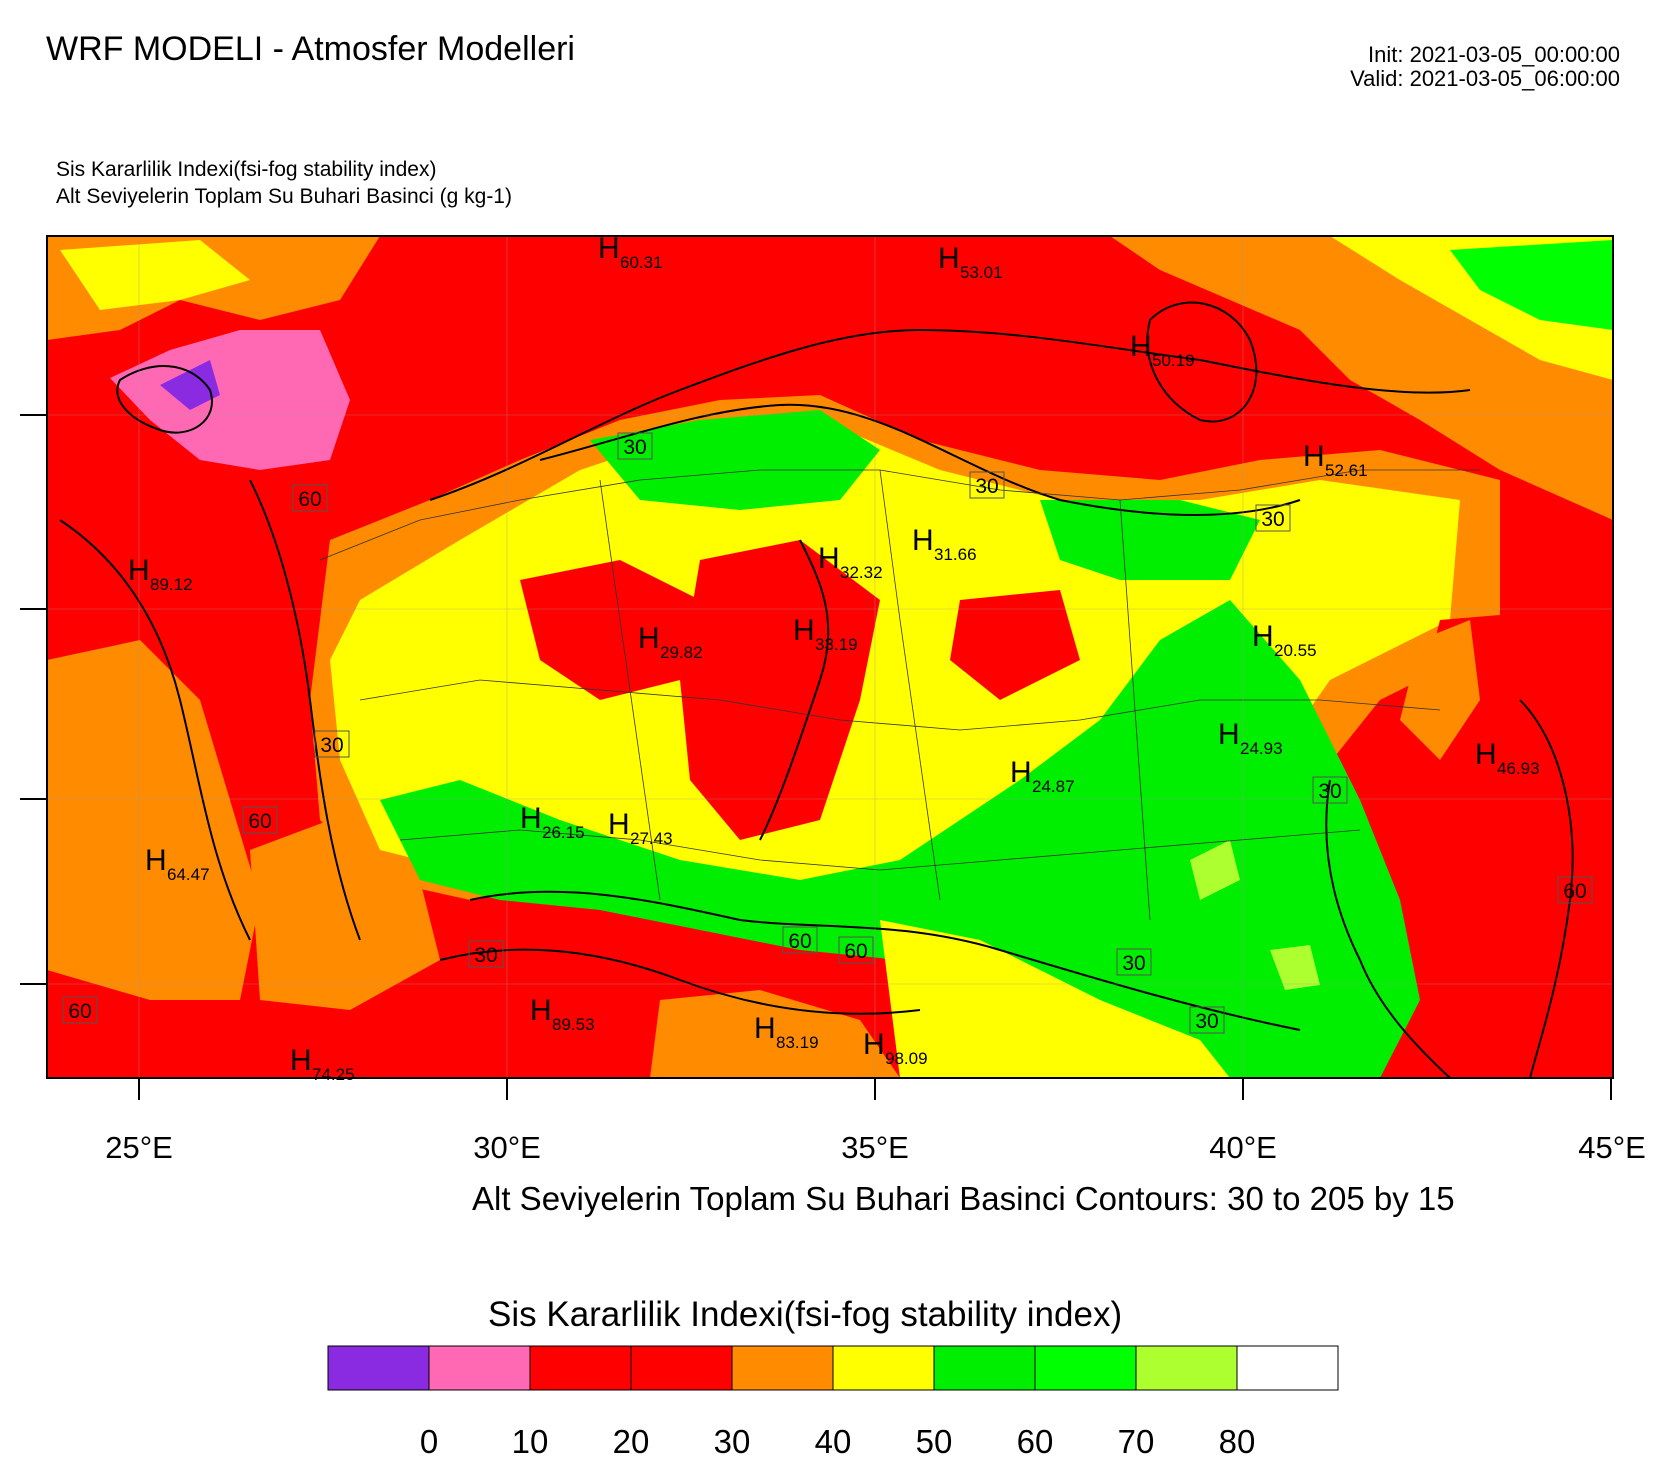  Describe the element at coordinates (1295, 650) in the screenshot. I see `high-value: 20.55` at that location.